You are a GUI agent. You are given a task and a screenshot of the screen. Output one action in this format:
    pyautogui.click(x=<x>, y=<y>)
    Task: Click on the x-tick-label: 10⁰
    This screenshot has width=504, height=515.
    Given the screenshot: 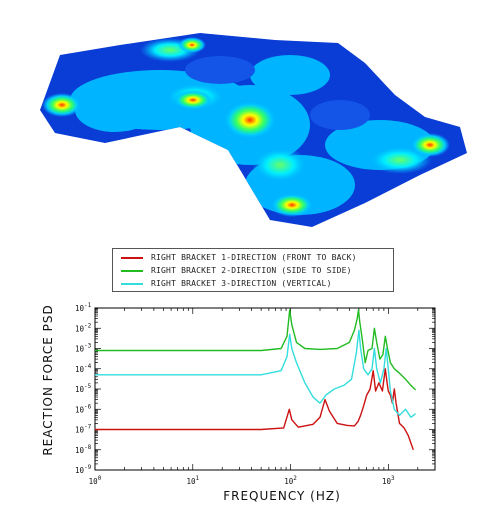 What is the action you would take?
    pyautogui.click(x=95, y=480)
    